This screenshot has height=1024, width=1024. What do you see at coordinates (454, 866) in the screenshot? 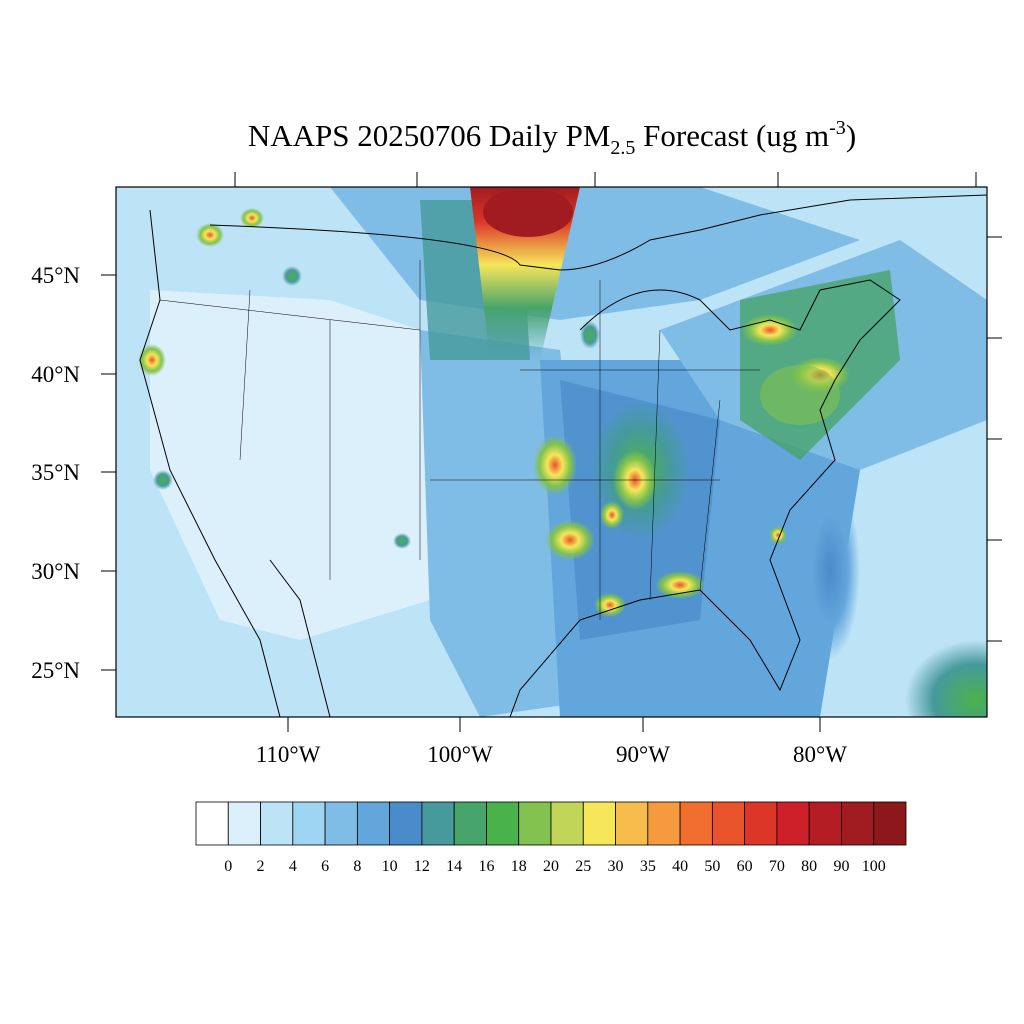
I see `colorbar-label: 14` at bounding box center [454, 866].